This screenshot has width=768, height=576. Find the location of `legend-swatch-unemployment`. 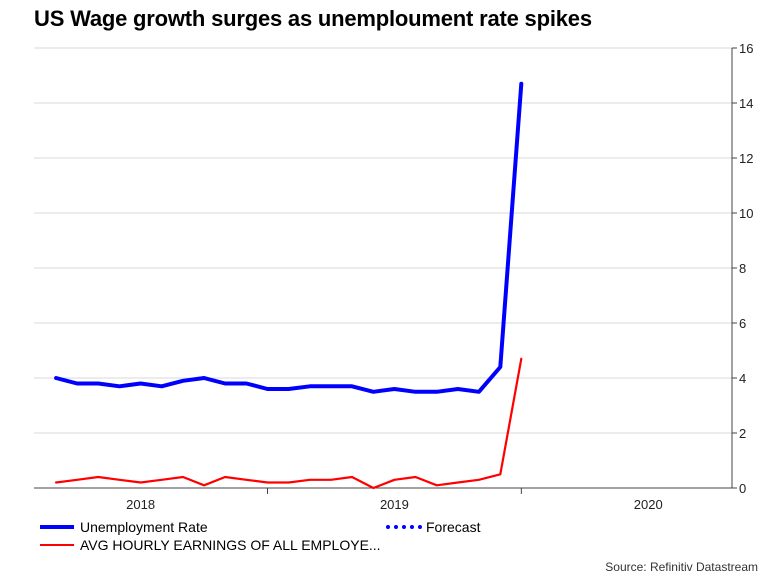

legend-swatch-unemployment is located at coordinates (57, 527).